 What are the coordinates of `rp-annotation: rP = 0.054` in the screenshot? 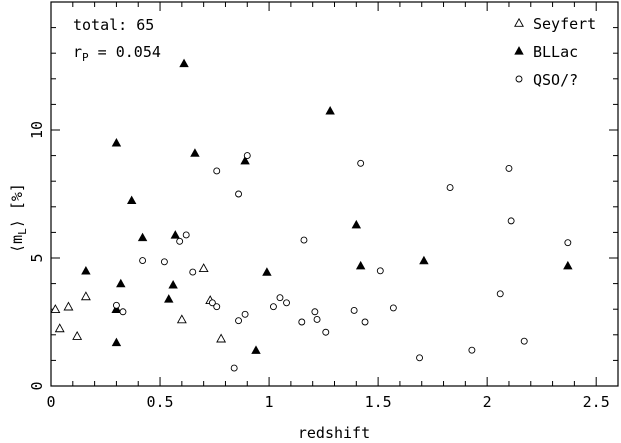 It's located at (117, 53).